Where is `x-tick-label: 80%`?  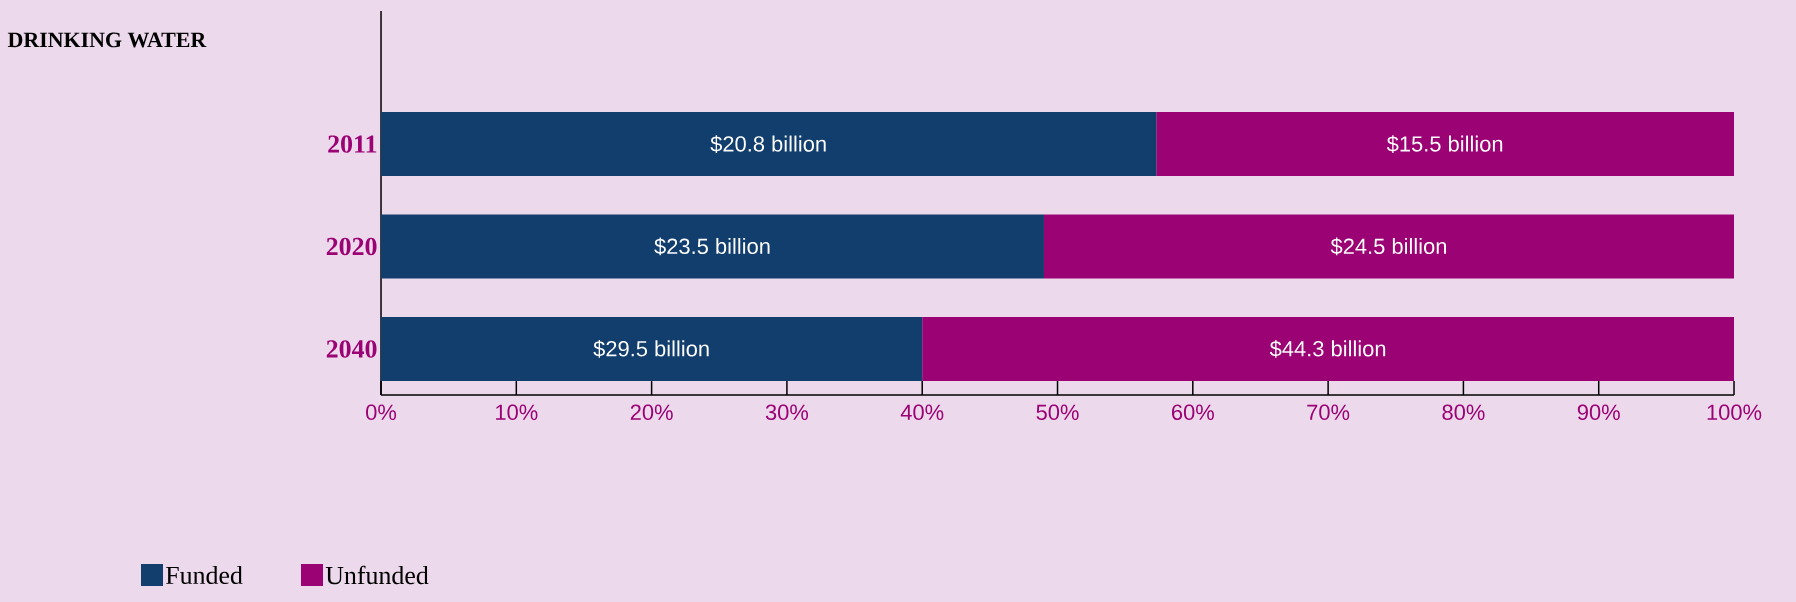
x-tick-label: 80% is located at coordinates (1463, 412).